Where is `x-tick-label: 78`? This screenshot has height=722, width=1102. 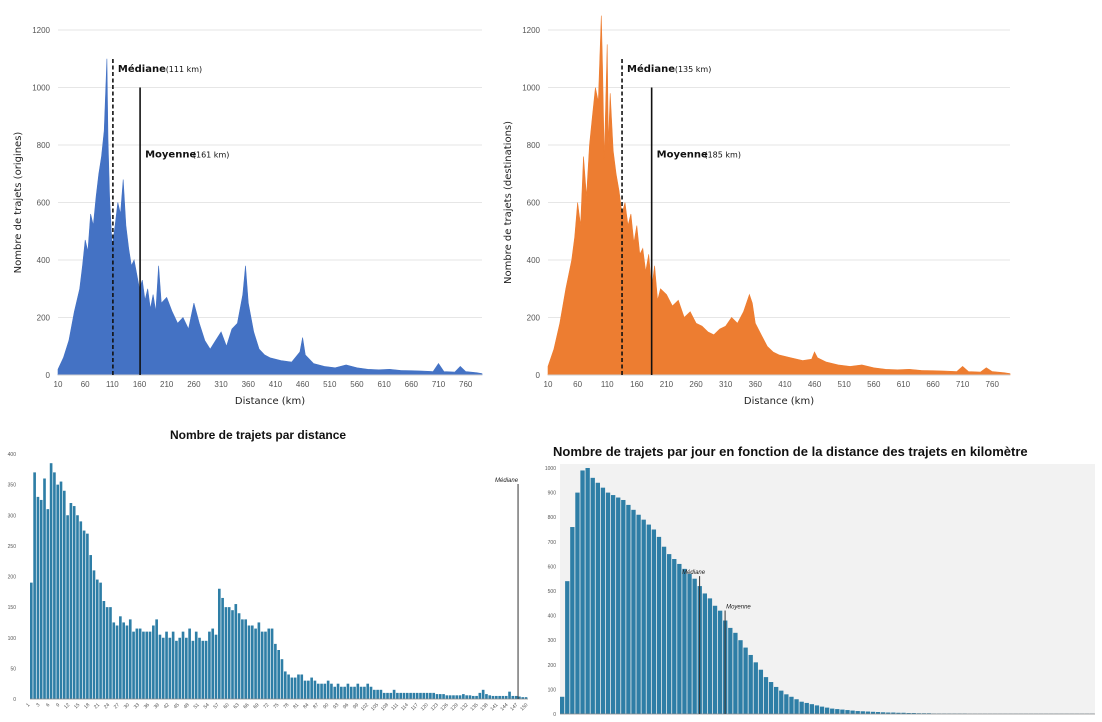
x-tick-label: 78 is located at coordinates (286, 706).